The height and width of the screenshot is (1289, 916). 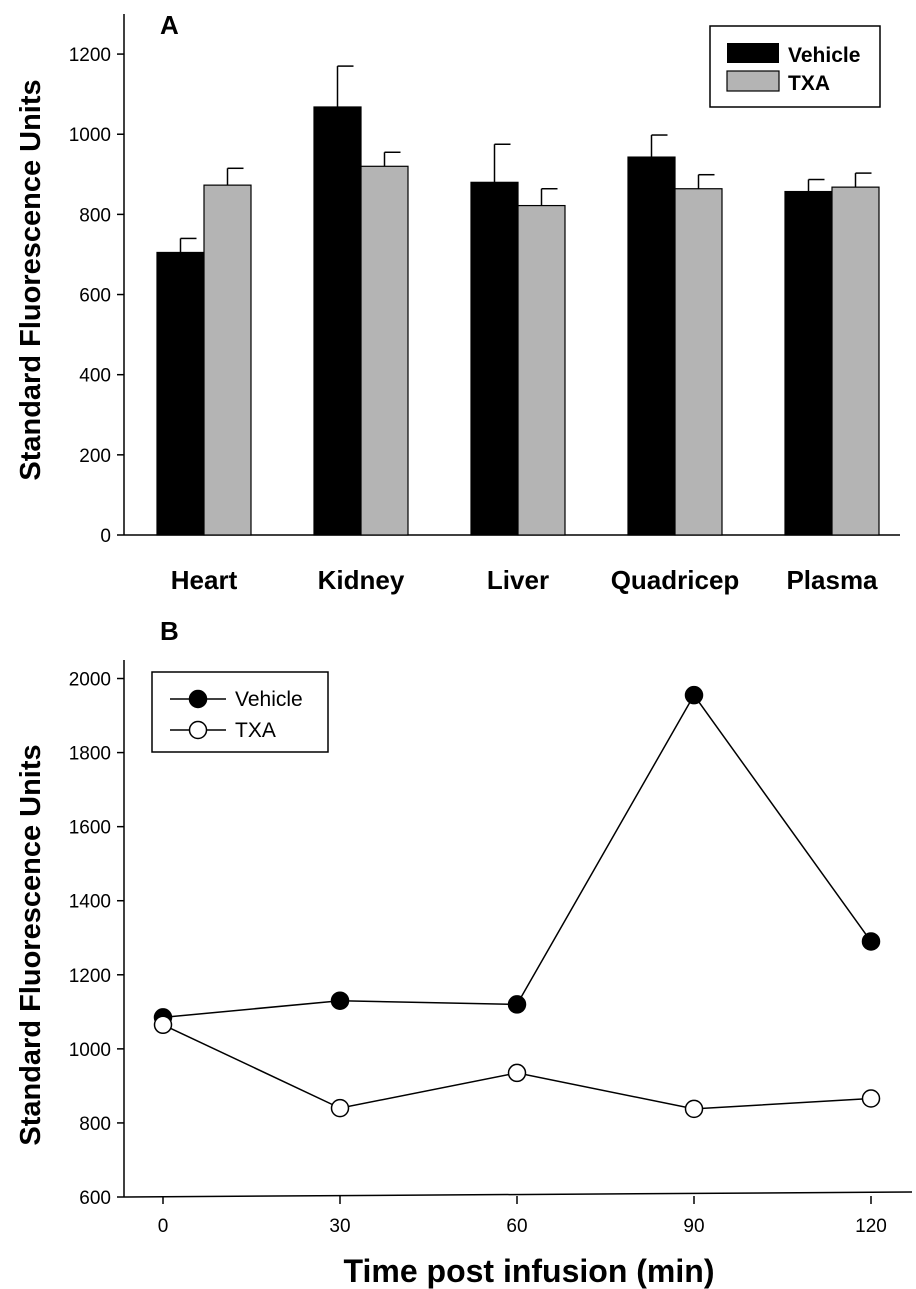 I want to click on panel-a-category-label: Quadricep, so click(x=675, y=580).